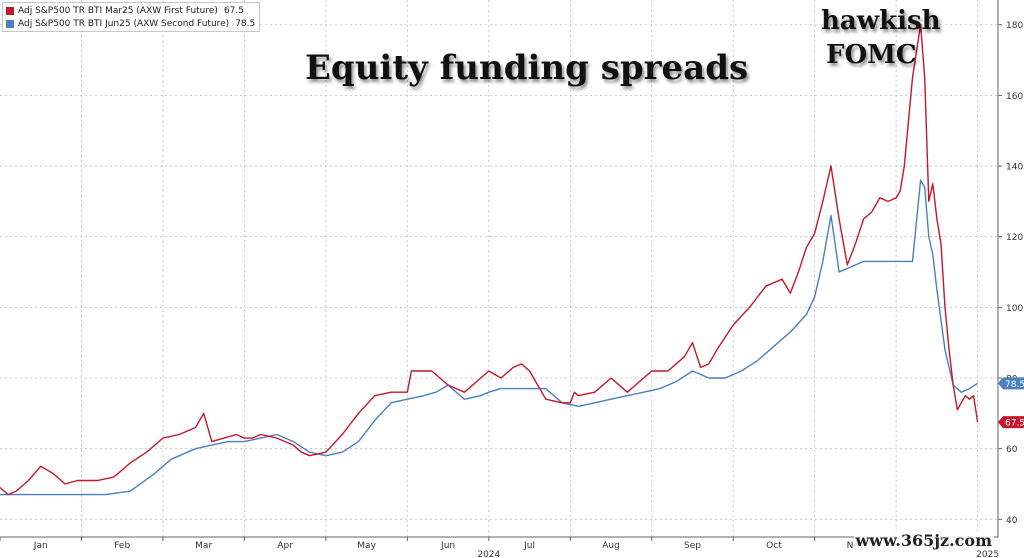  I want to click on last-value-tag-label: 67.5, so click(1014, 424).